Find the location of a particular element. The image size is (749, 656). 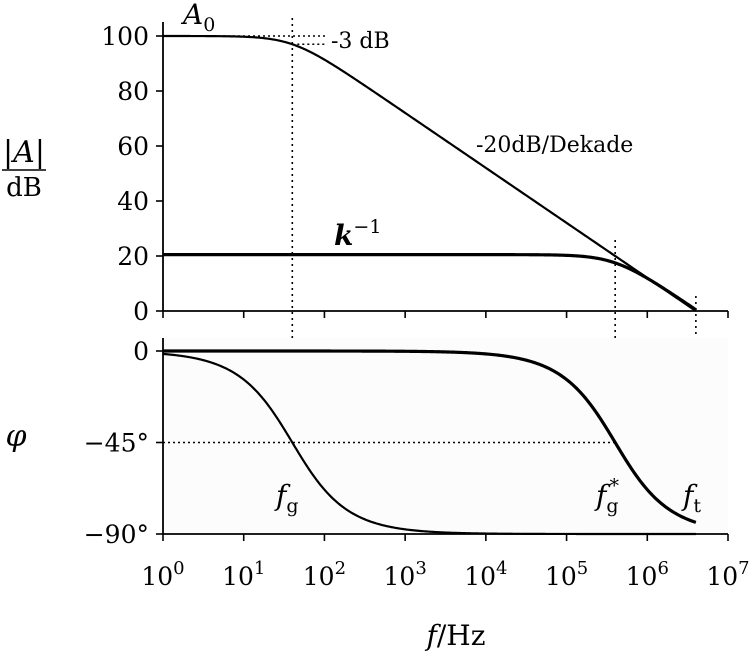

x-tick-label: 10⁷ is located at coordinates (727, 574).